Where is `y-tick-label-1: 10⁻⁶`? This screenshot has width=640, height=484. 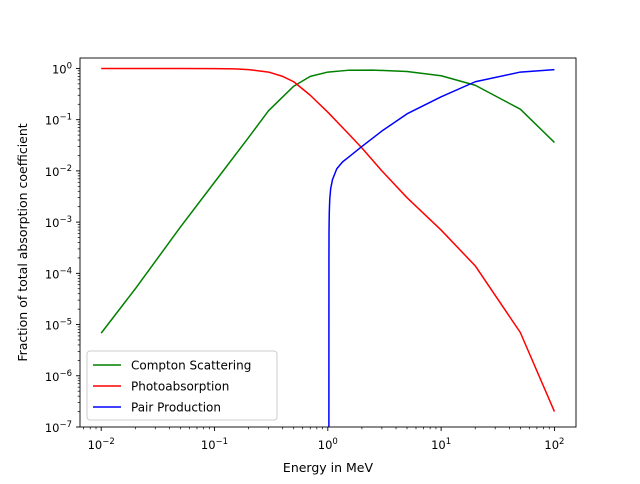 y-tick-label-1: 10⁻⁶ is located at coordinates (58, 376).